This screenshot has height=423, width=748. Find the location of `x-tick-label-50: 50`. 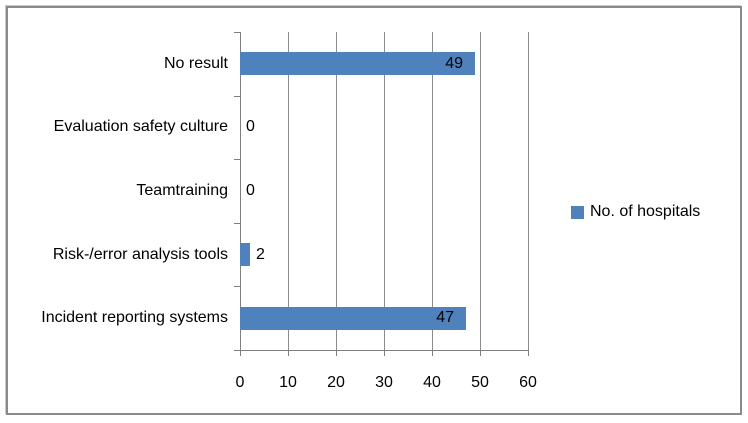

x-tick-label-50: 50 is located at coordinates (480, 382).